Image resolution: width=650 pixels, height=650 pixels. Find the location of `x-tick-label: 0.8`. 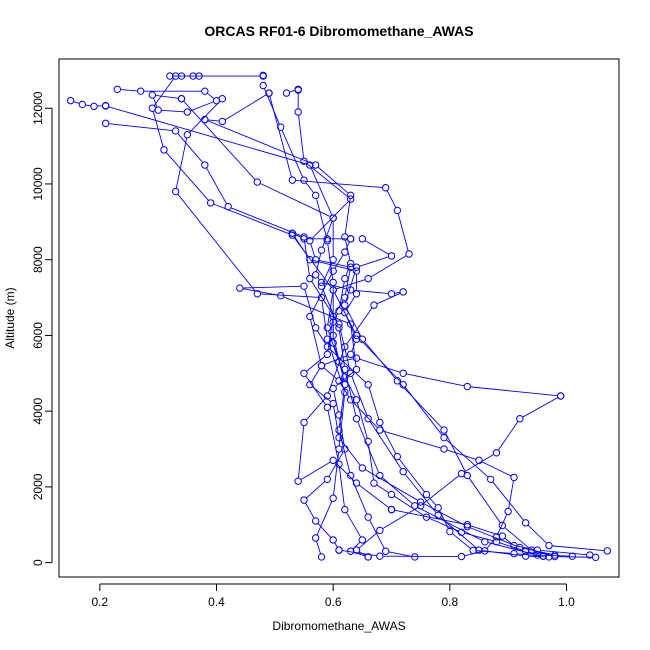

x-tick-label: 0.8 is located at coordinates (449, 602).